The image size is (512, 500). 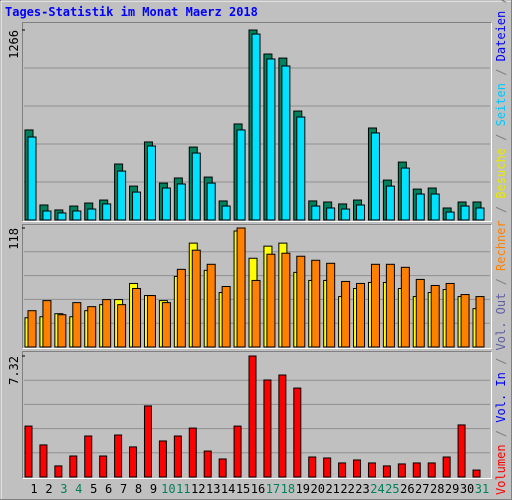 I want to click on x-tick-label: 23, so click(x=362, y=489).